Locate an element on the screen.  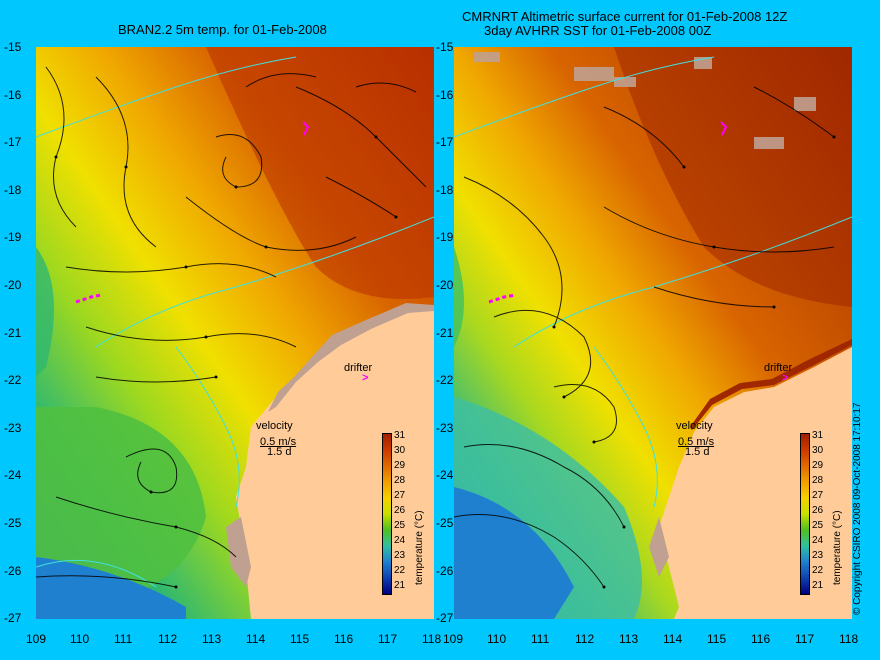
right-cb-tick: 25 is located at coordinates (818, 525).